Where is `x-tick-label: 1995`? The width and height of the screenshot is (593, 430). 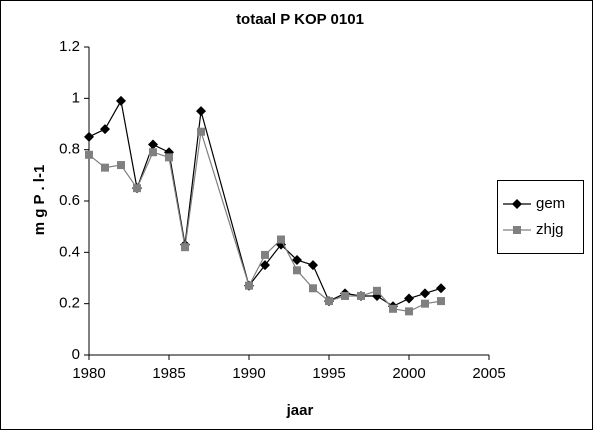
x-tick-label: 1995 is located at coordinates (328, 373).